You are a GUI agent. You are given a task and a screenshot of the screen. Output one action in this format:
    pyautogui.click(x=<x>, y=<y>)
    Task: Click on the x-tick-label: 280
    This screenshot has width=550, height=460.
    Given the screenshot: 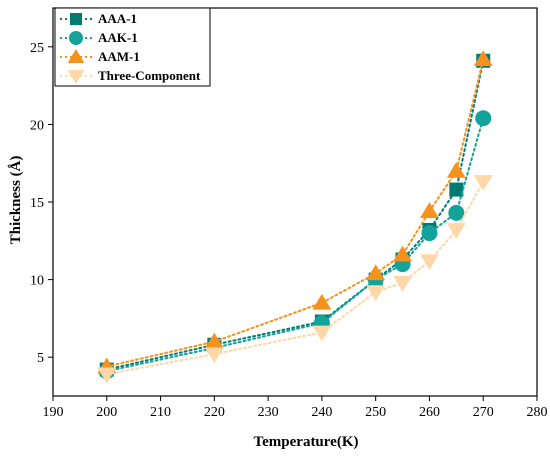 What is the action you would take?
    pyautogui.click(x=537, y=412)
    